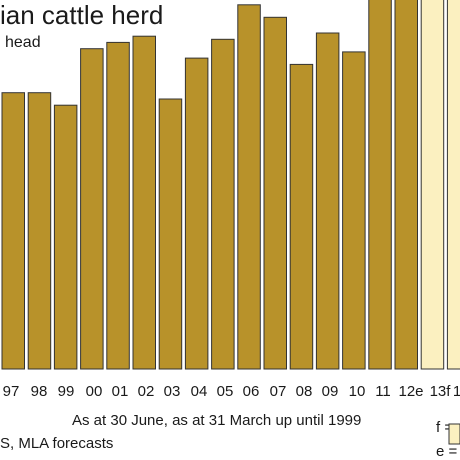 The image size is (460, 460). Describe the element at coordinates (406, 185) in the screenshot. I see `bar-12e` at that location.